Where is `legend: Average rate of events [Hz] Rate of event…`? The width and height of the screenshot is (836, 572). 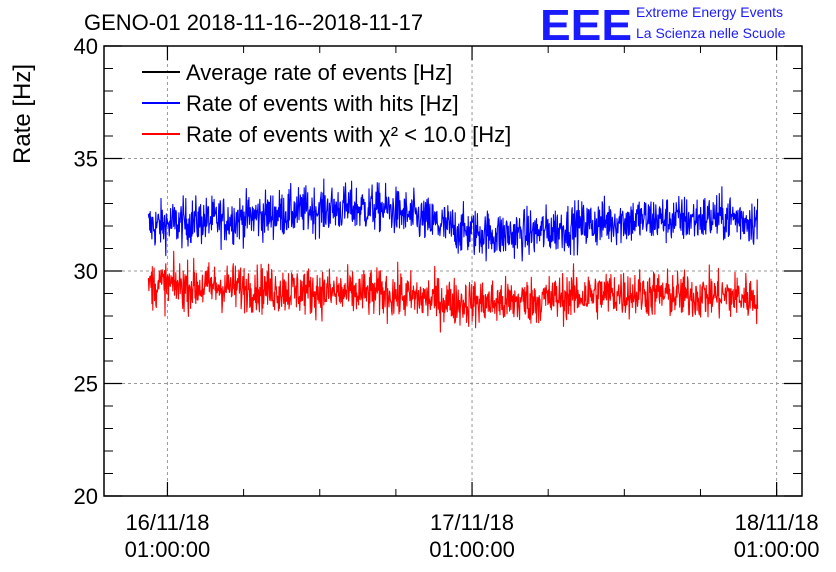
legend: Average rate of events [Hz] Rate of event… is located at coordinates (326, 103).